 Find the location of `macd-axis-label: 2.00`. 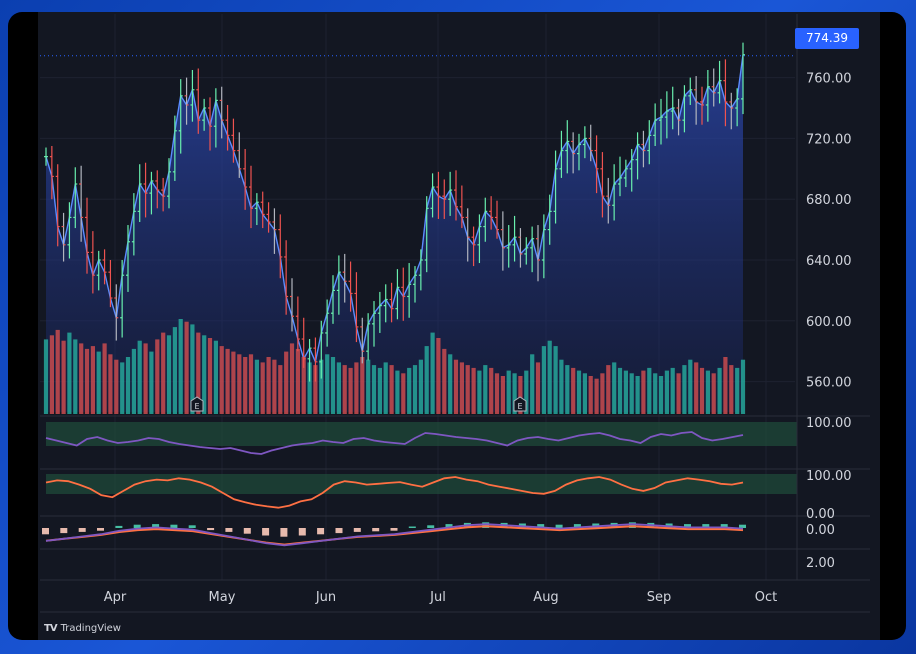

macd-axis-label: 2.00 is located at coordinates (820, 563).